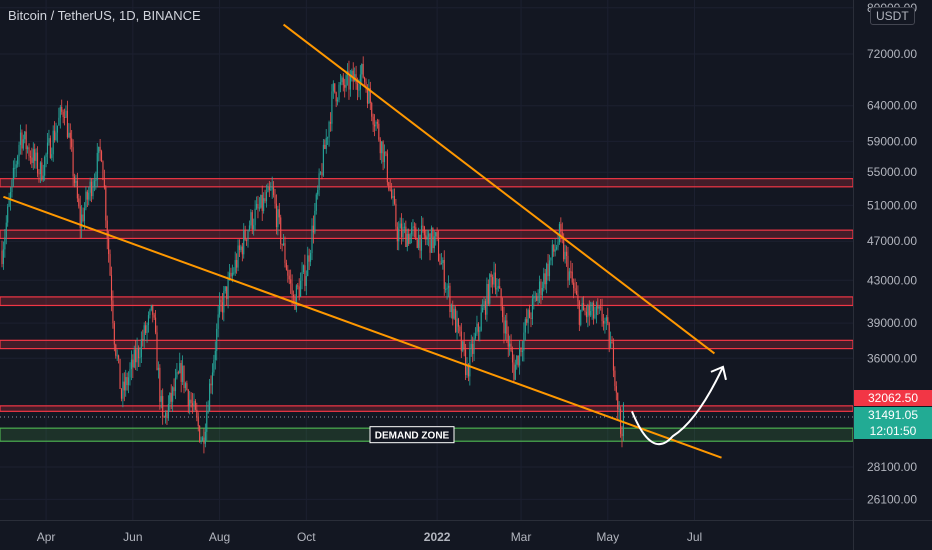  I want to click on y-tick-label: 26100.00, so click(892, 499).